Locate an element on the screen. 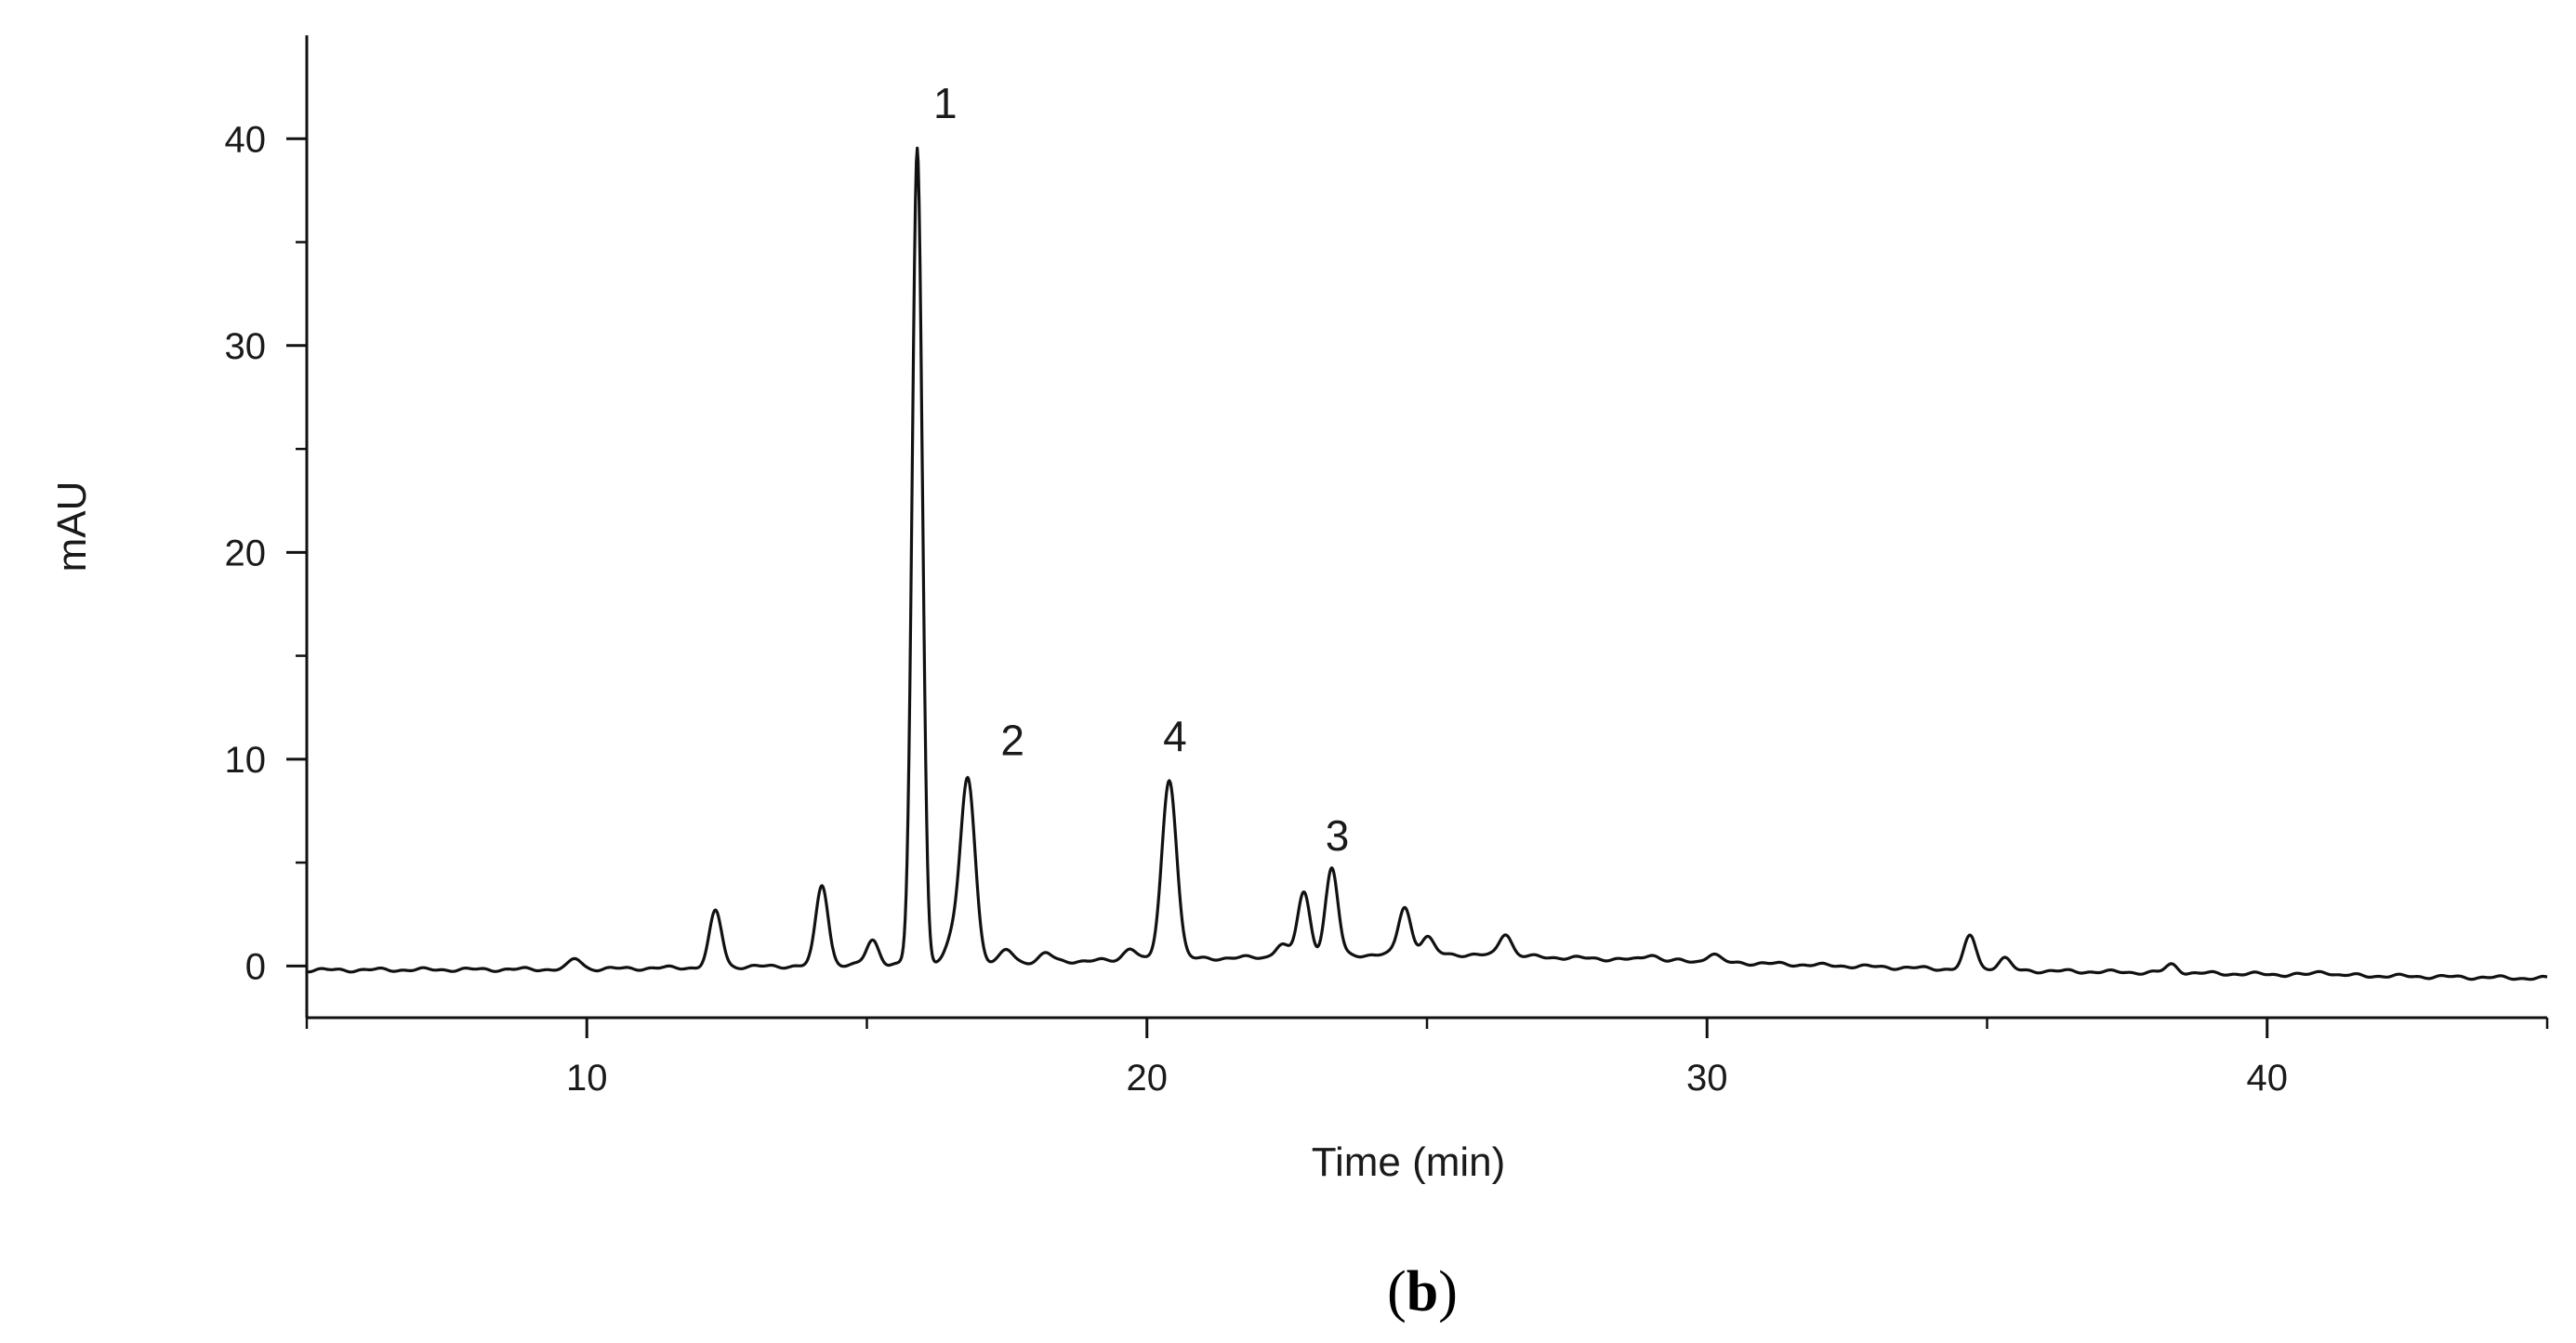 Image resolution: width=2576 pixels, height=1343 pixels. peak-label-3: 3 is located at coordinates (1338, 835).